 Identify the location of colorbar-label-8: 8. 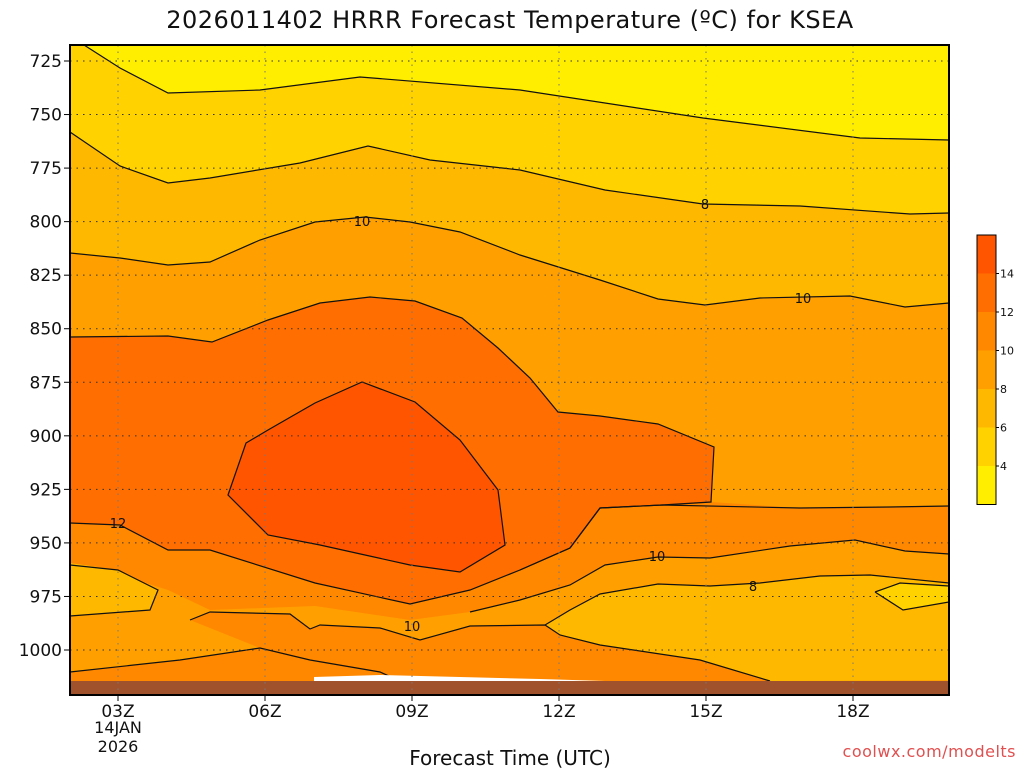
(1003, 389).